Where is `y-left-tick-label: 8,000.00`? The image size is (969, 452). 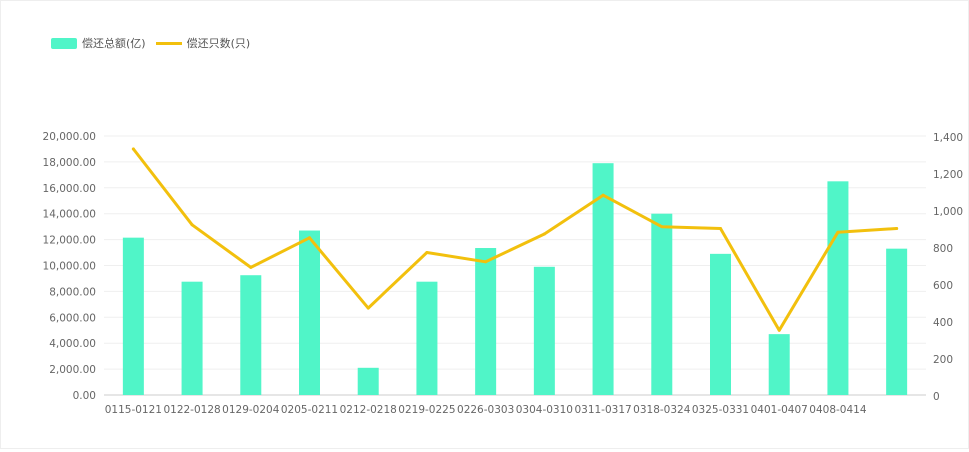
y-left-tick-label: 8,000.00 is located at coordinates (72, 292).